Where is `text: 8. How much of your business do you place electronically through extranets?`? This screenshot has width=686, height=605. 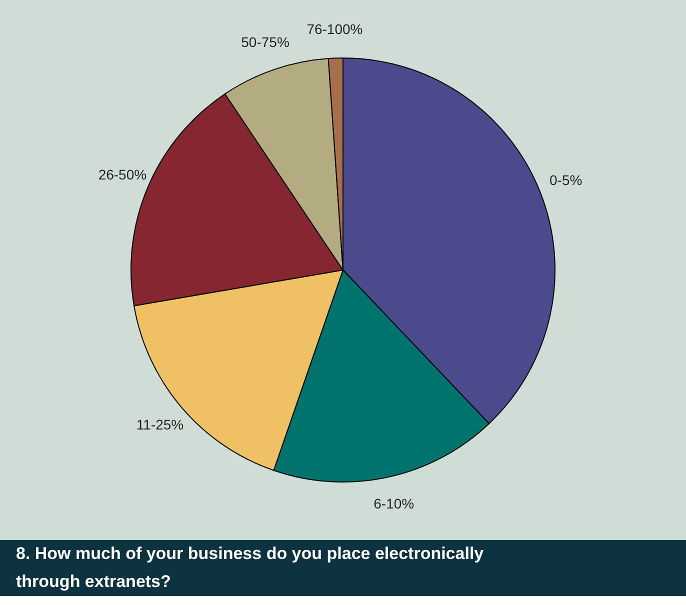
text: 8. How much of your business do you place electronically through extranets? is located at coordinates (250, 567).